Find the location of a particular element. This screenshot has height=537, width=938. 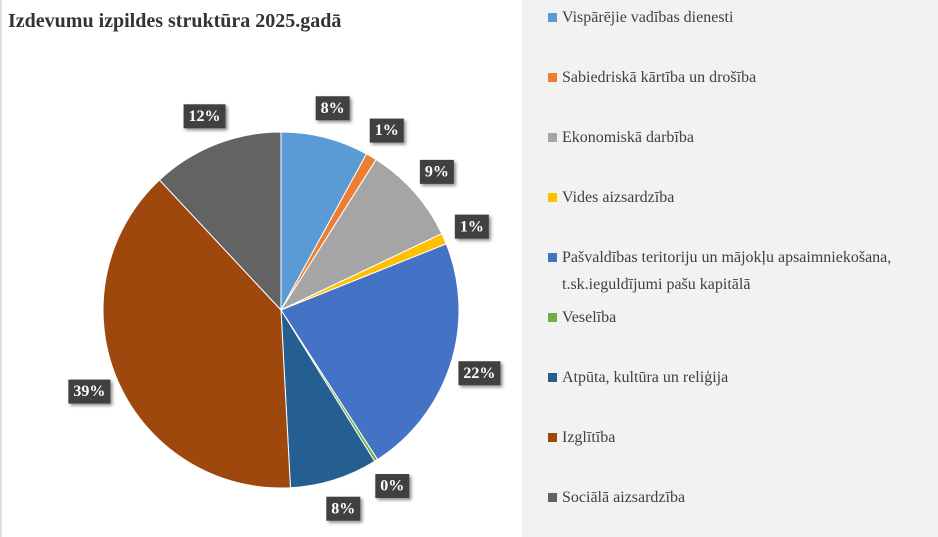

data-label: 9% is located at coordinates (436, 171).